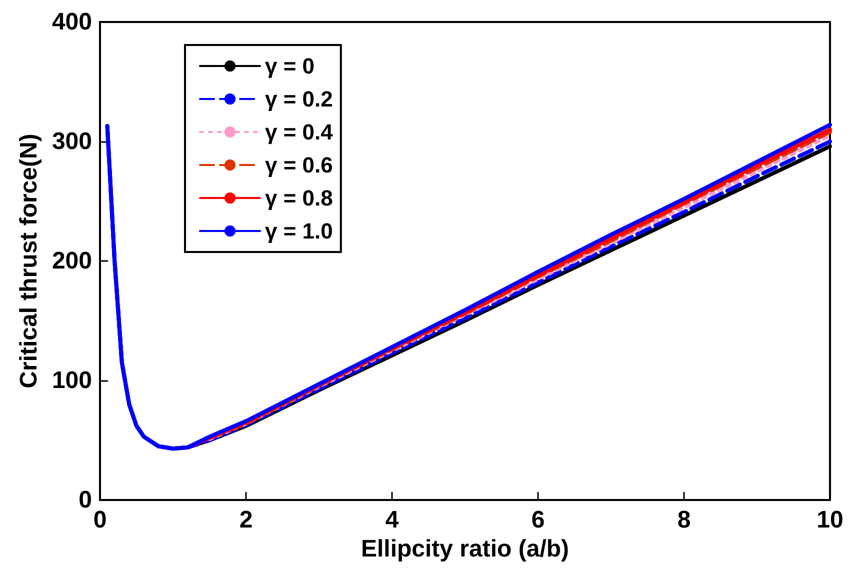  I want to click on legend-label: γ = 0, so click(290, 66).